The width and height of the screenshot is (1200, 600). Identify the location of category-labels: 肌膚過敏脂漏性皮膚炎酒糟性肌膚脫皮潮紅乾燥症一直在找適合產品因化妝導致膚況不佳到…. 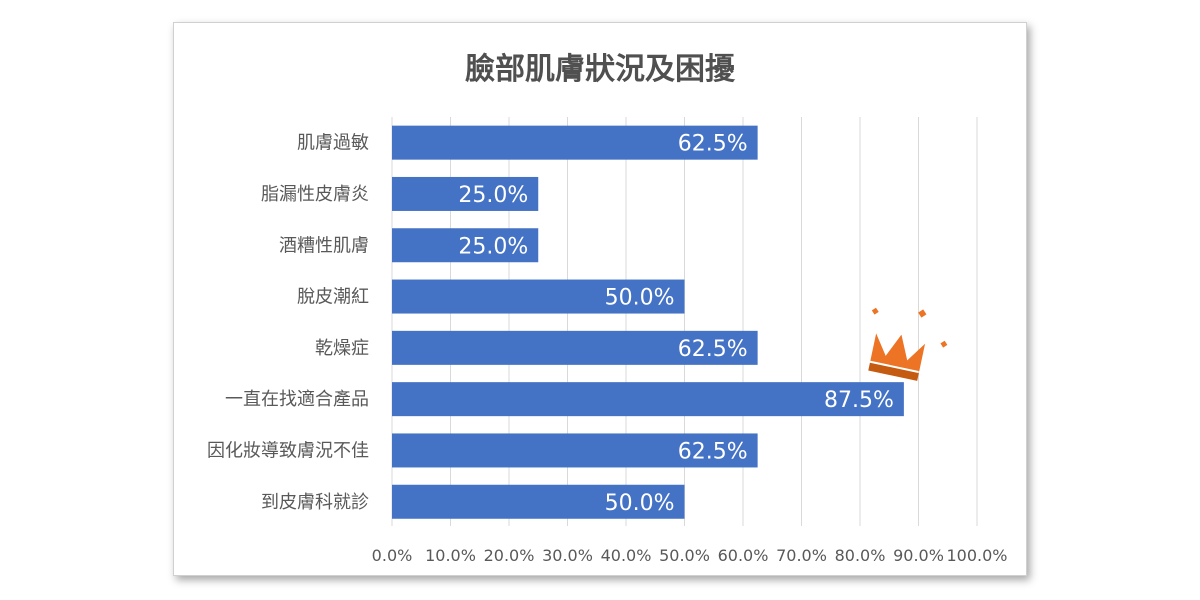
(288, 323).